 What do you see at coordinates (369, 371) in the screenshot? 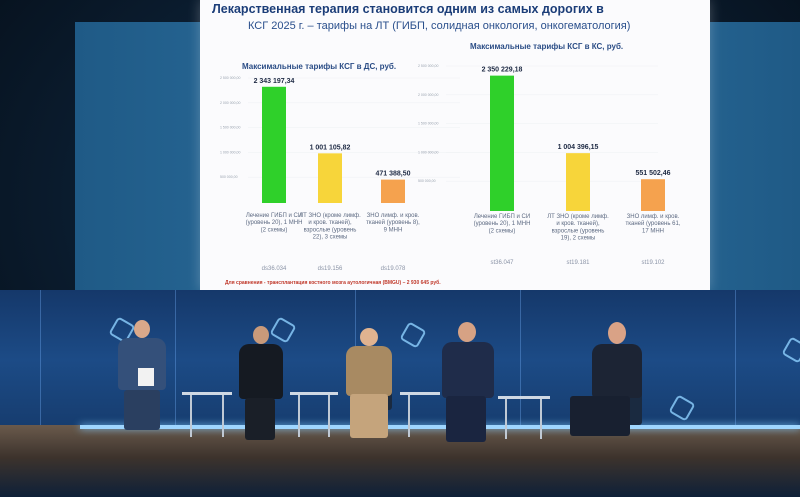
I see `patterned-blouse` at bounding box center [369, 371].